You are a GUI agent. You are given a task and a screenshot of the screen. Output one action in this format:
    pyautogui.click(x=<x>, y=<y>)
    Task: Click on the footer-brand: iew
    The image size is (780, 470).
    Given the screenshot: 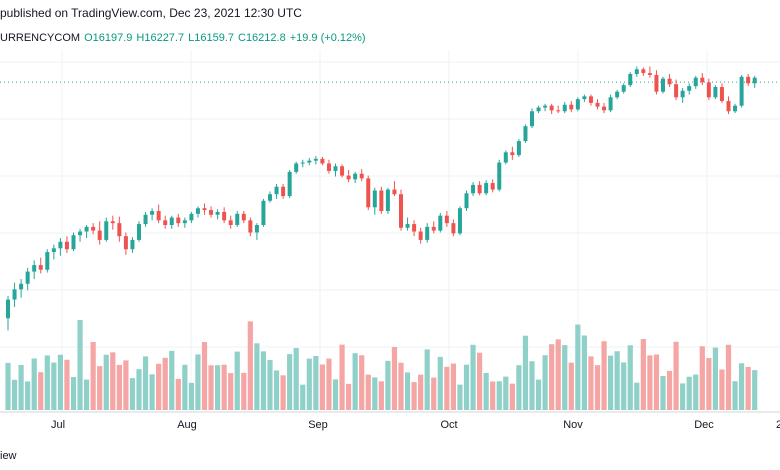 What is the action you would take?
    pyautogui.click(x=8, y=456)
    